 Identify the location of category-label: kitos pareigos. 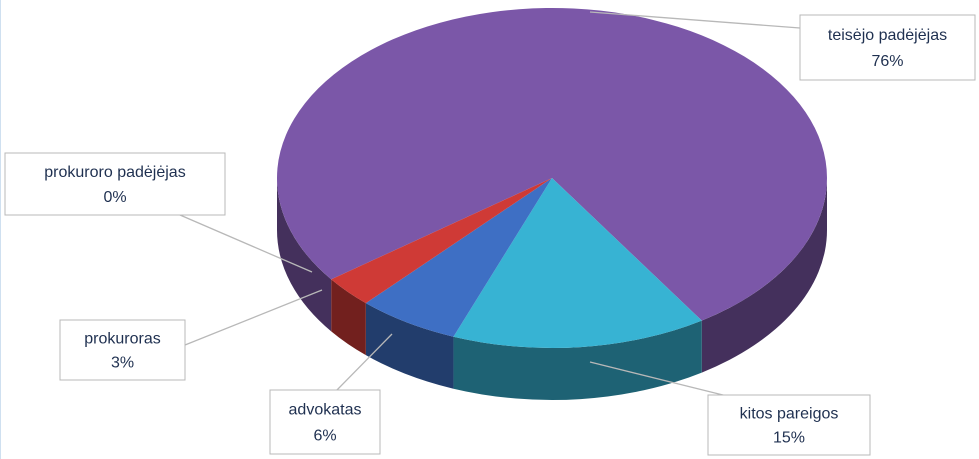
(789, 413).